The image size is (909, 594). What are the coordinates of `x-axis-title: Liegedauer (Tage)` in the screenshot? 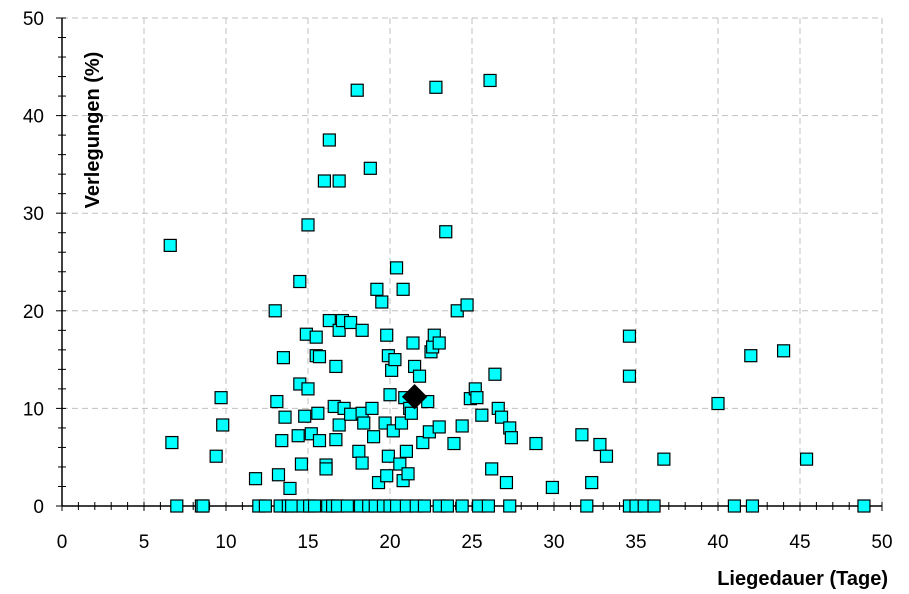 It's located at (802, 579).